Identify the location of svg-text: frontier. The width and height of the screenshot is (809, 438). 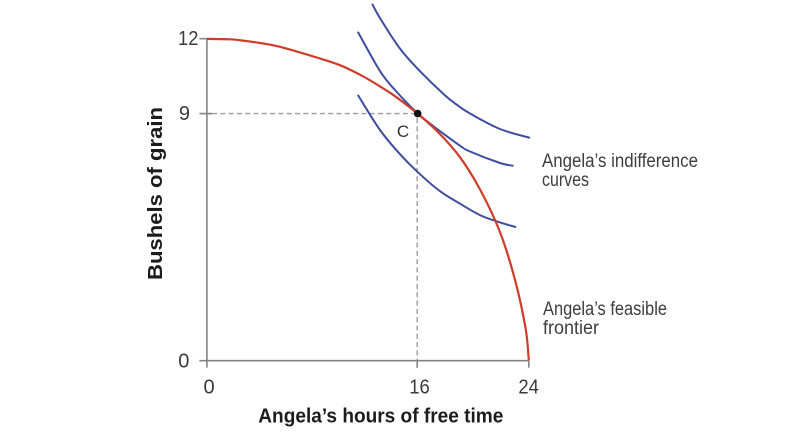
(571, 328).